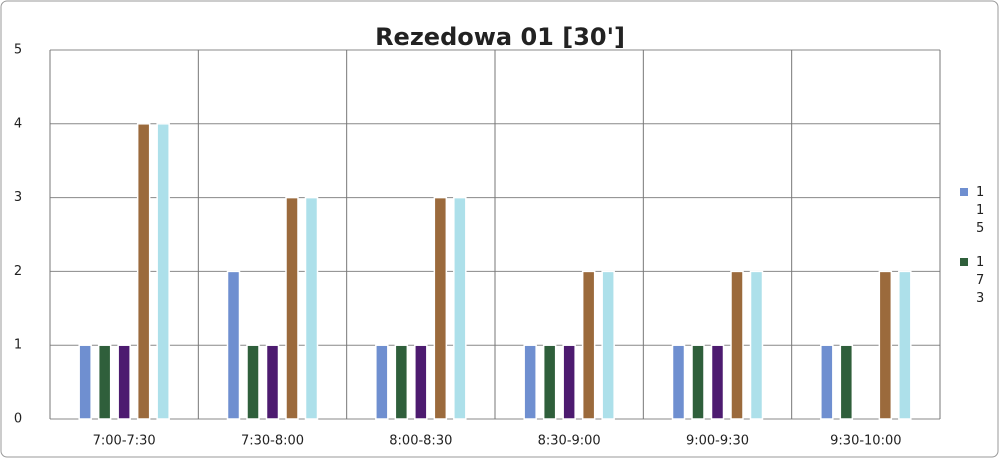  I want to click on y-tick-label: 1, so click(18, 345).